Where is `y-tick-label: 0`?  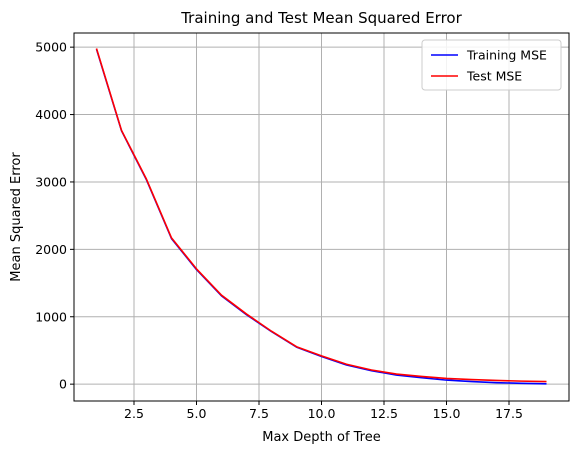
y-tick-label: 0 is located at coordinates (63, 384).